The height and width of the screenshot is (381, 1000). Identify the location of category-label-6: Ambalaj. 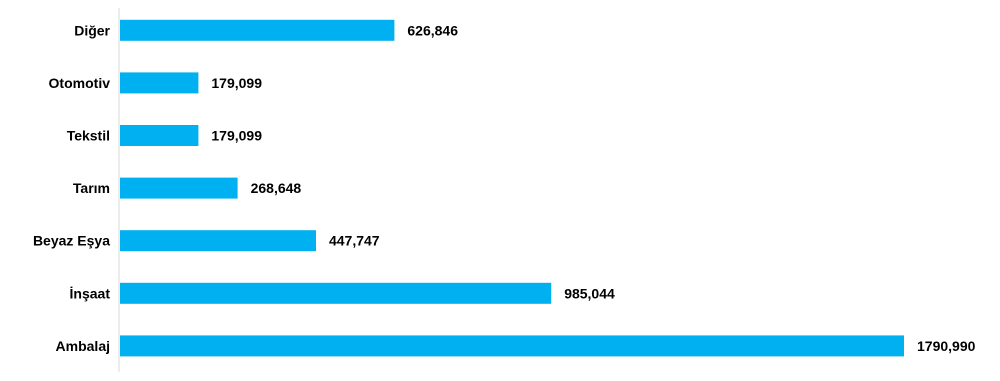
(83, 346).